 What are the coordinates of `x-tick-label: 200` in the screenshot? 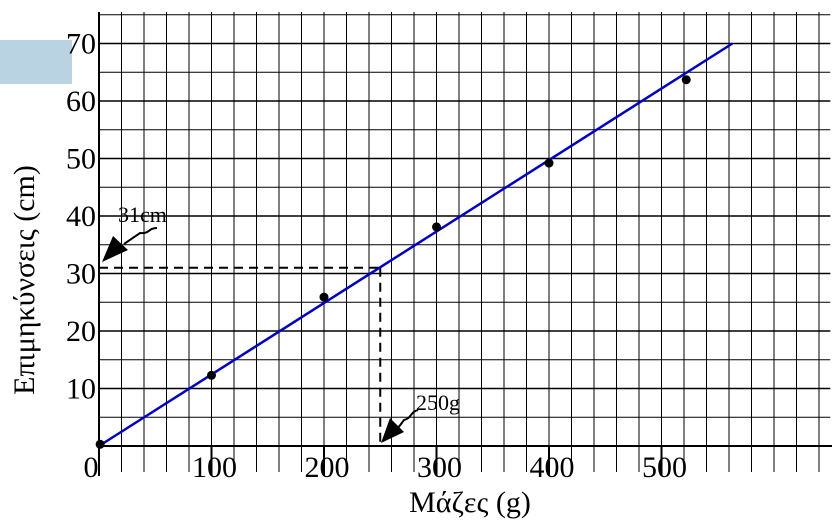 It's located at (327, 467).